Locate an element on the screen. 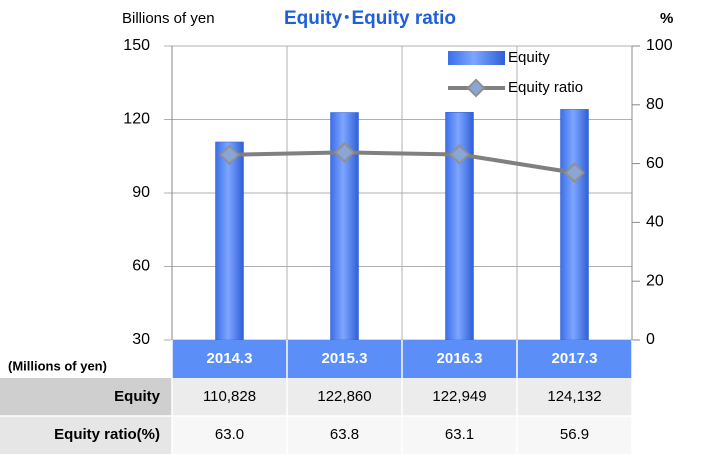 The image size is (701, 459). legend-label: Equity ratio is located at coordinates (545, 87).